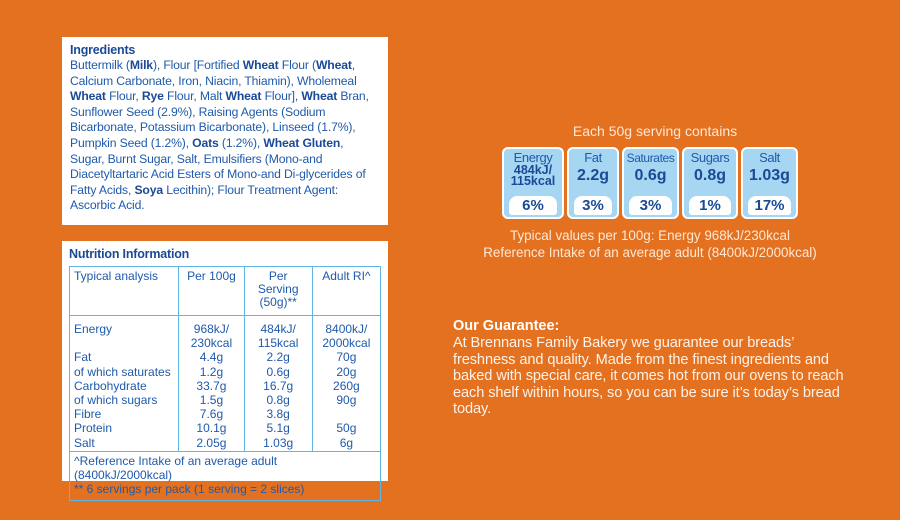 Image resolution: width=900 pixels, height=520 pixels. I want to click on cell-line: 115kcal, so click(278, 343).